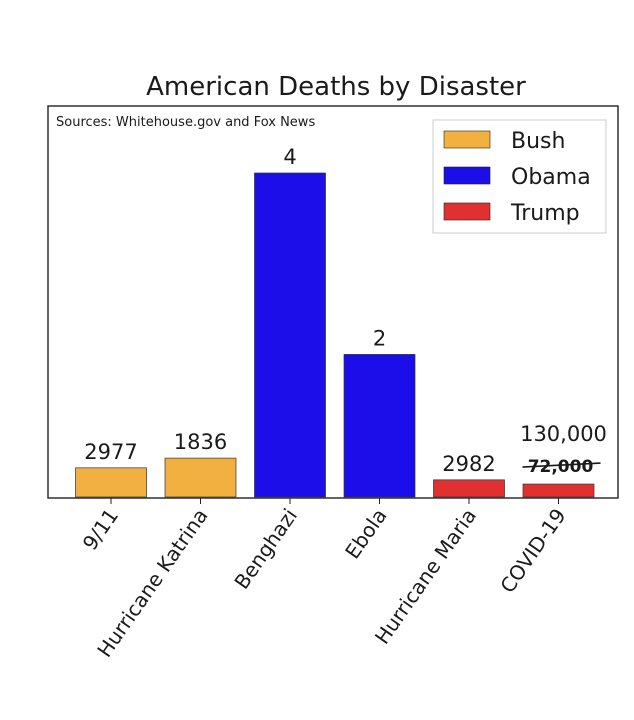 Image resolution: width=634 pixels, height=720 pixels. What do you see at coordinates (545, 213) in the screenshot?
I see `legend-label-trump: Trump` at bounding box center [545, 213].